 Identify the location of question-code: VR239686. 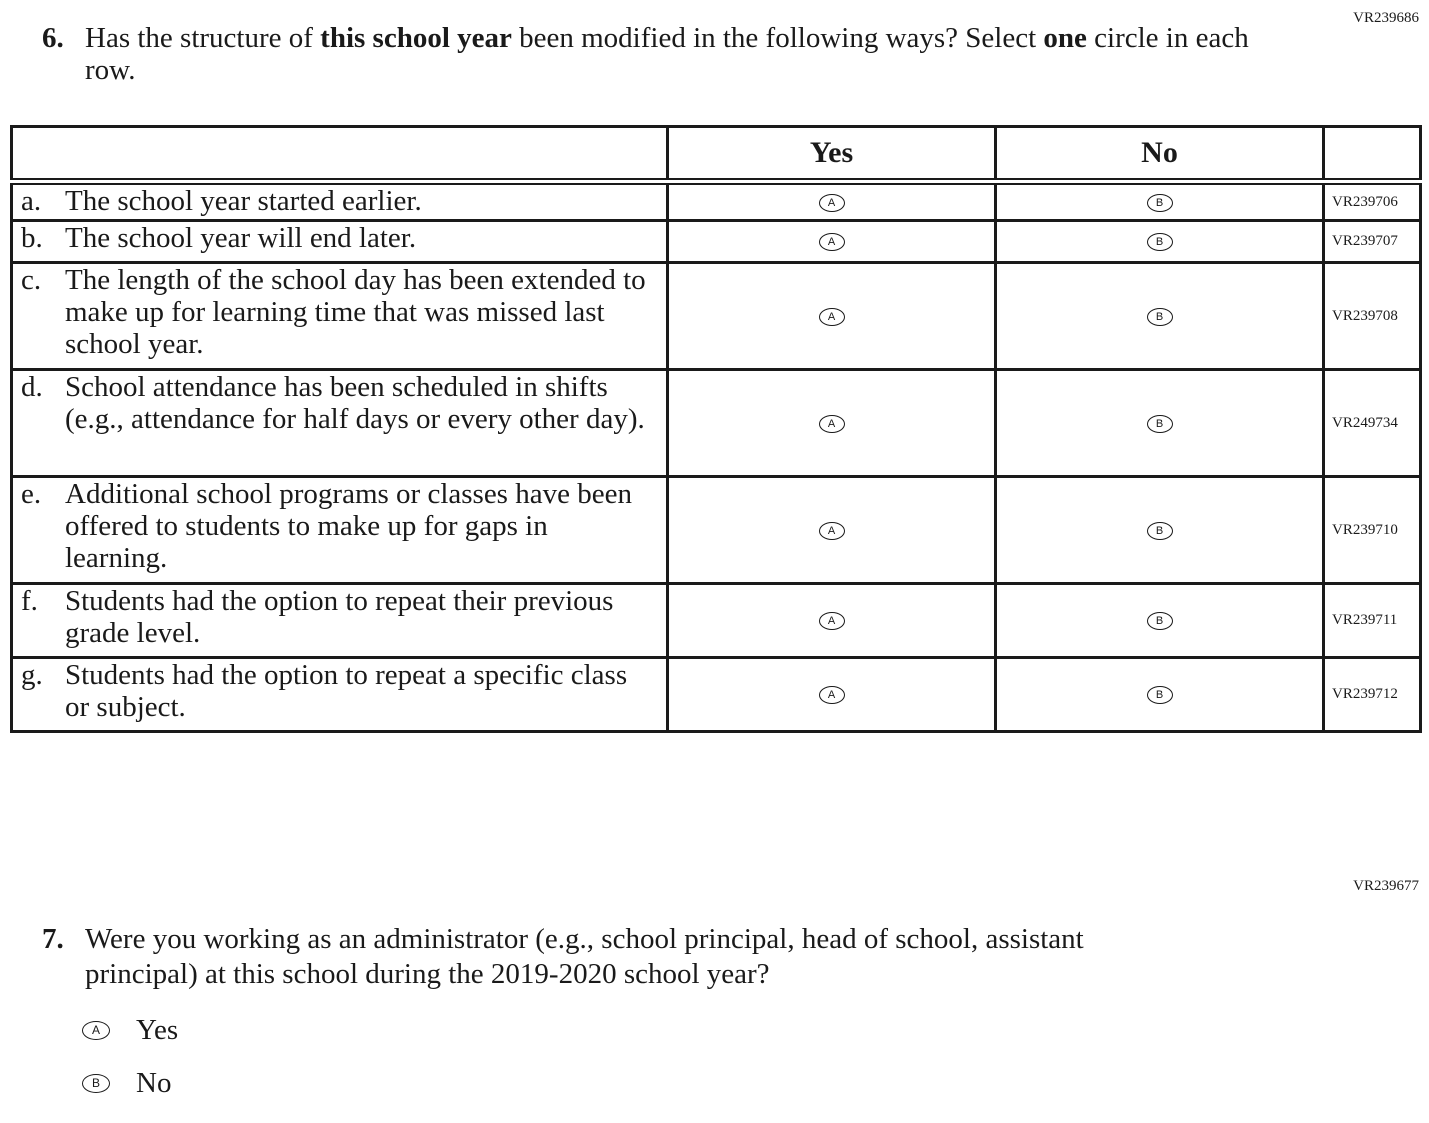
(1386, 18).